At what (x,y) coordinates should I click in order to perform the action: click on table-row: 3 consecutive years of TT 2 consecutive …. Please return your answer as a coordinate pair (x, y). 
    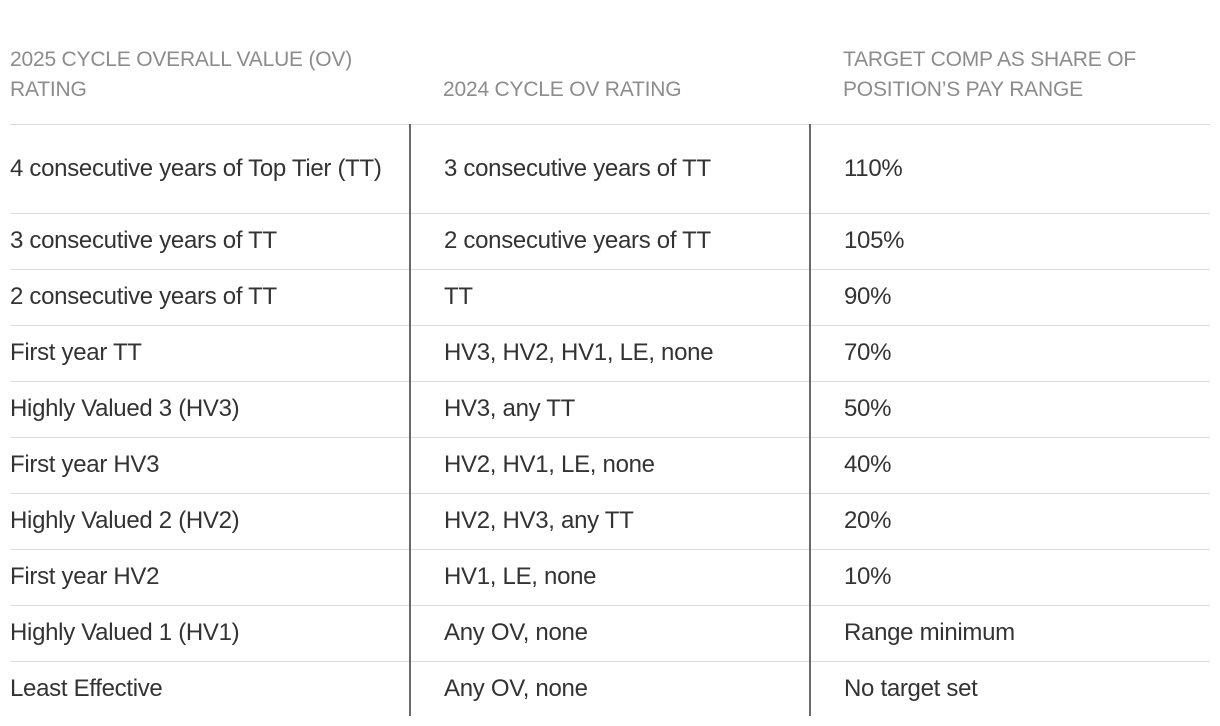
    Looking at the image, I should click on (610, 241).